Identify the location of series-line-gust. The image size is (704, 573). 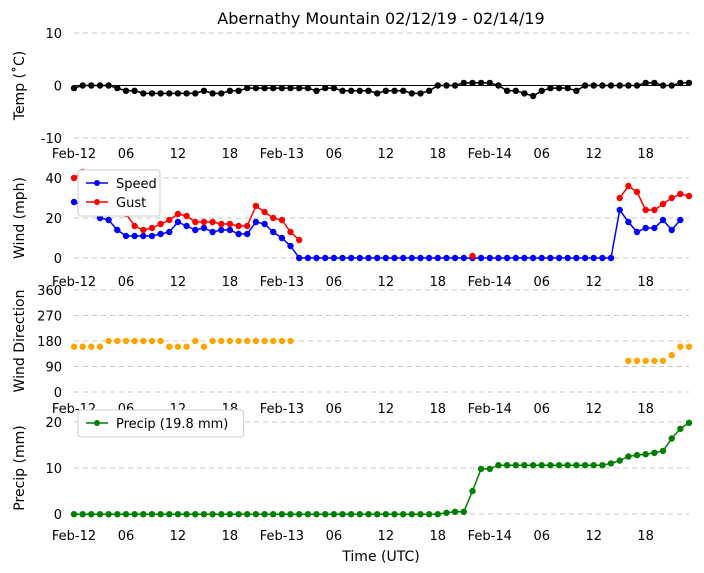
(654, 197).